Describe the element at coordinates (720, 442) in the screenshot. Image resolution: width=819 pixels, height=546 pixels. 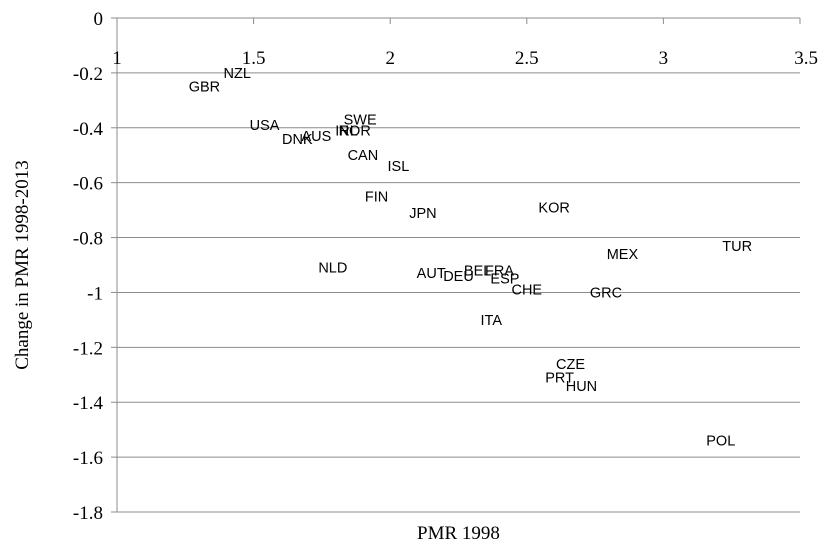
I see `point-label-pol: POL` at that location.